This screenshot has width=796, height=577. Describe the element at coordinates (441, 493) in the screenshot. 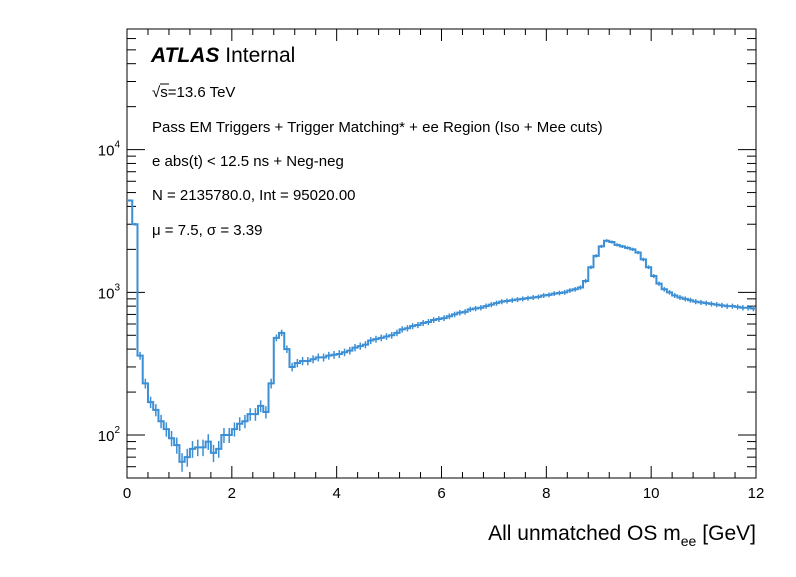

I see `x-tick-label: 6` at that location.